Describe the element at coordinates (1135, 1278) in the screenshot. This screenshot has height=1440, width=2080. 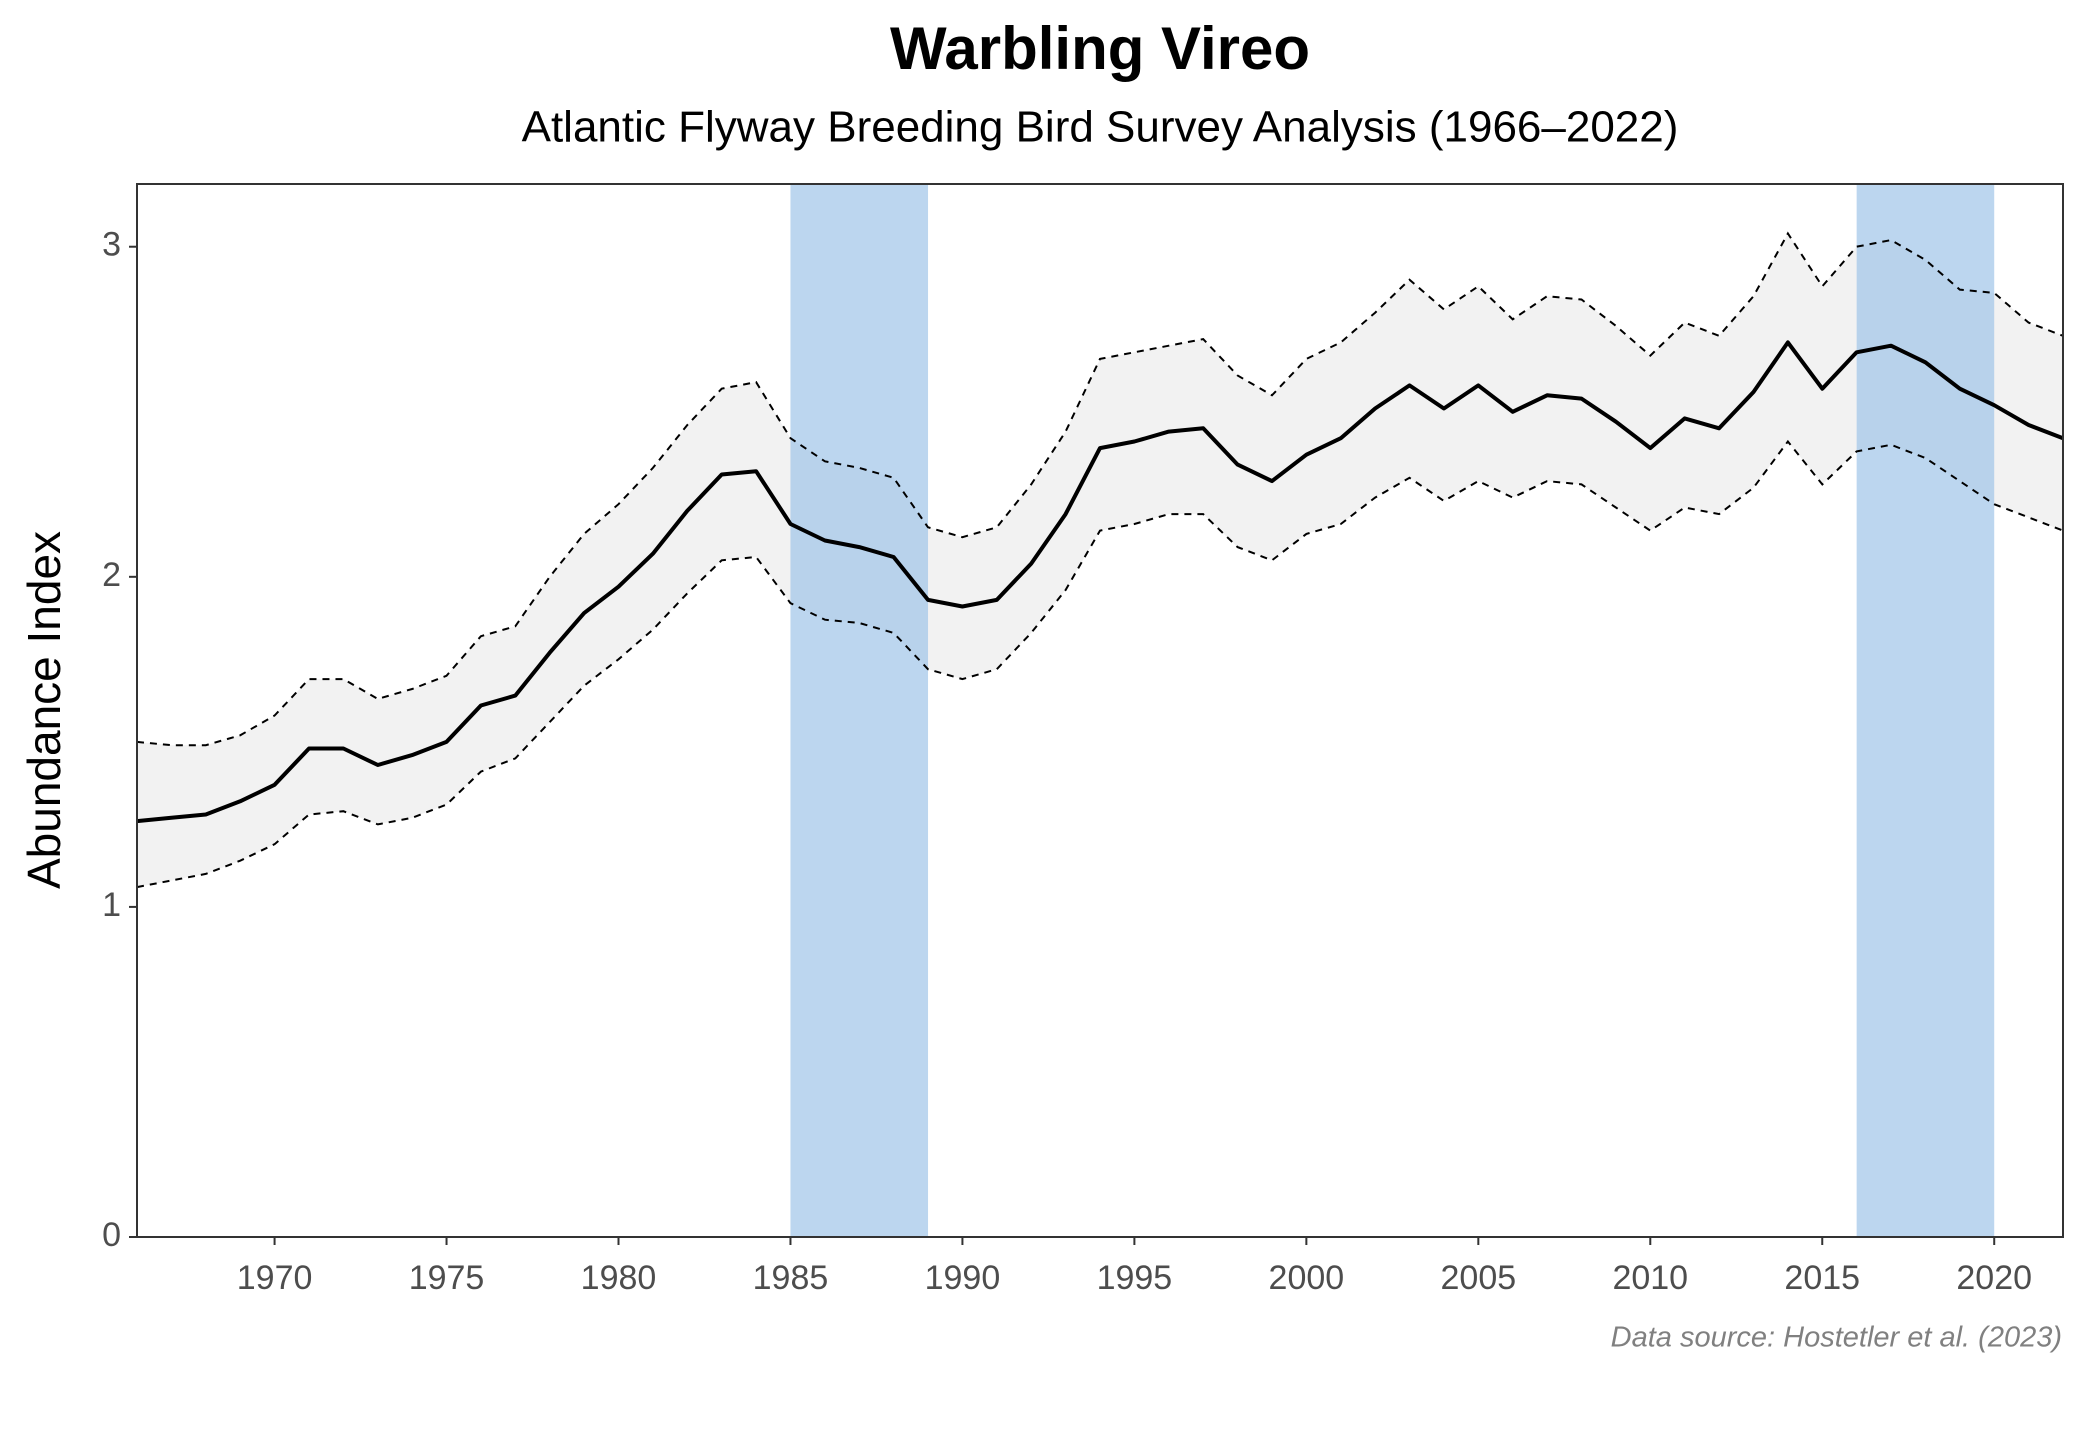
I see `x-tick-label: 1995` at that location.